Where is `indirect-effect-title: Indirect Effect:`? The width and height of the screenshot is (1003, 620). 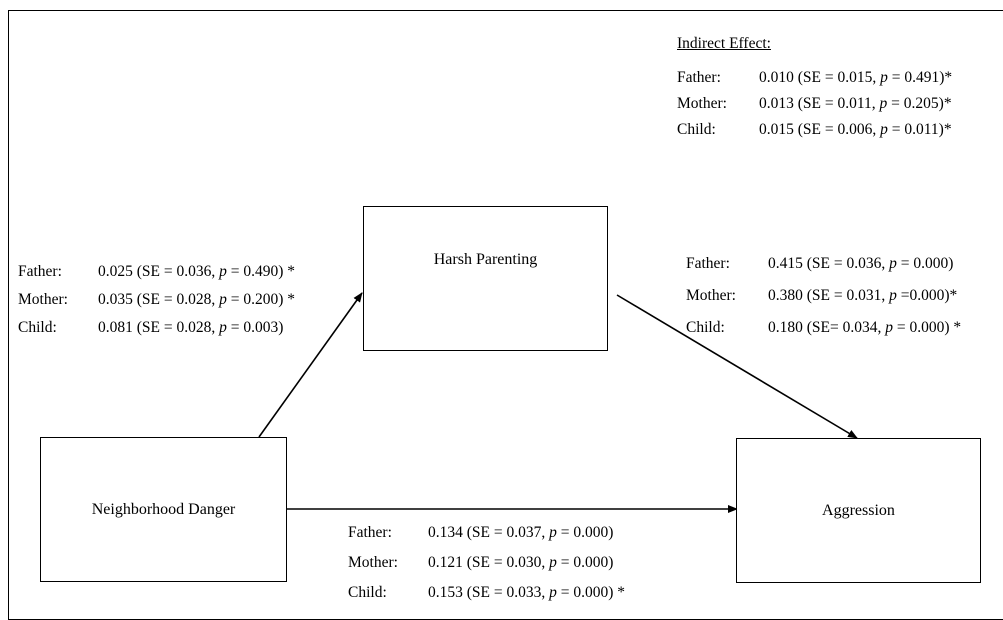
indirect-effect-title: Indirect Effect: is located at coordinates (724, 43).